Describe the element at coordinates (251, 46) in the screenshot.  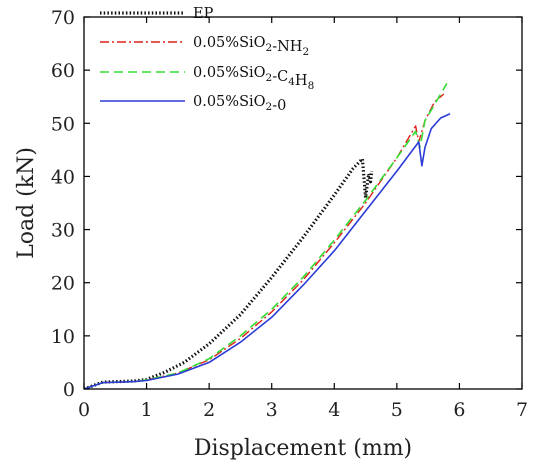
I see `legend-label-1: 0.05%SiO2-NH2` at that location.